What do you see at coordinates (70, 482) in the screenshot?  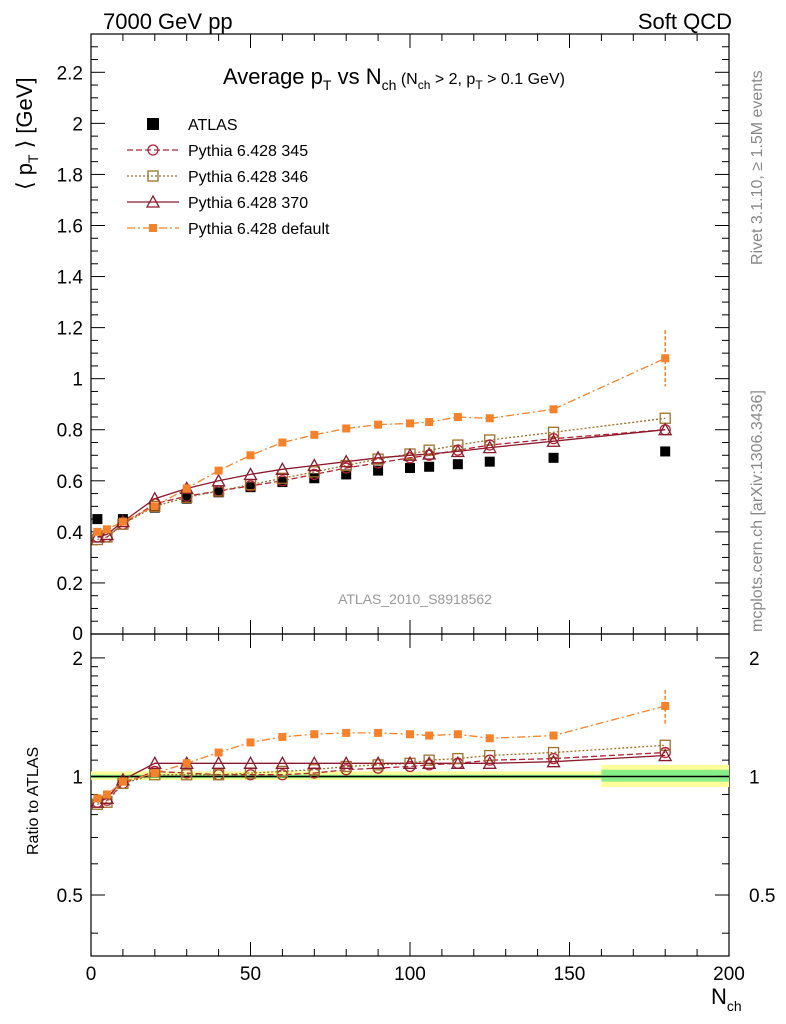 I see `main-y-tick-label: 0.6` at bounding box center [70, 482].